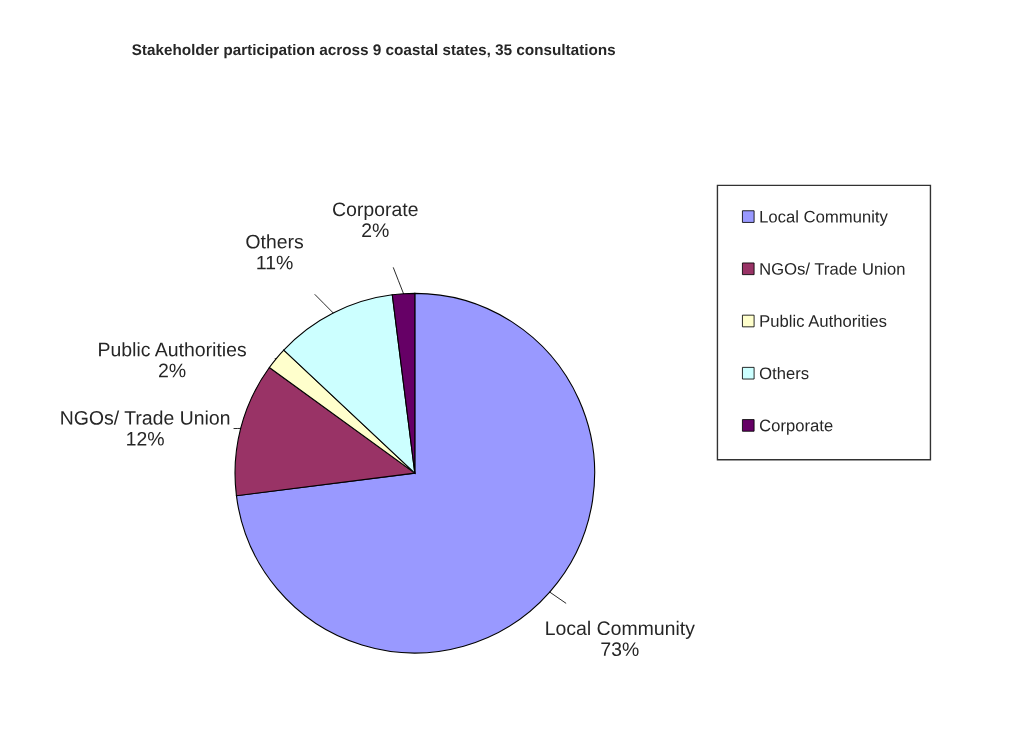  I want to click on slice-label: Local Community, so click(620, 629).